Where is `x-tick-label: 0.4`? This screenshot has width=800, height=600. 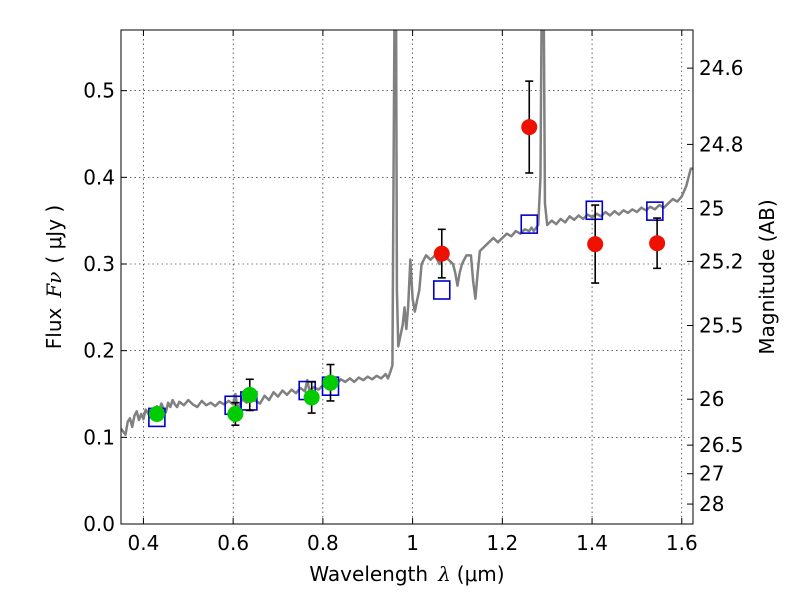 x-tick-label: 0.4 is located at coordinates (144, 543).